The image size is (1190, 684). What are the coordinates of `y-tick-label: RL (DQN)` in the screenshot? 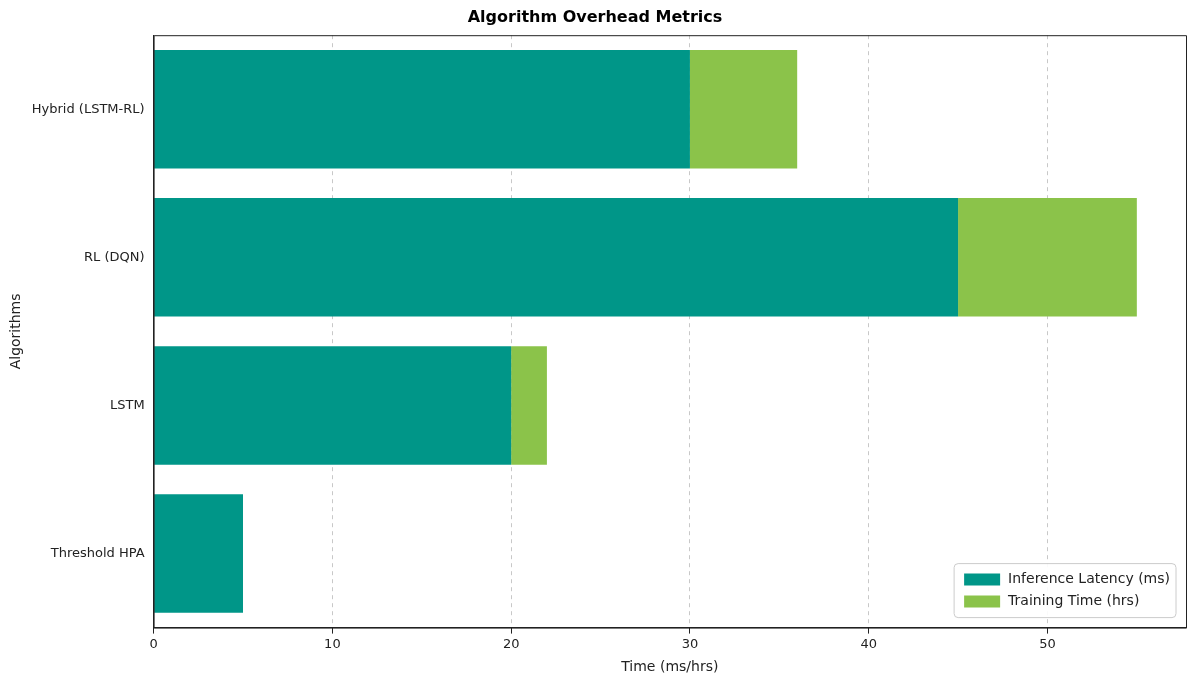 It's located at (114, 256).